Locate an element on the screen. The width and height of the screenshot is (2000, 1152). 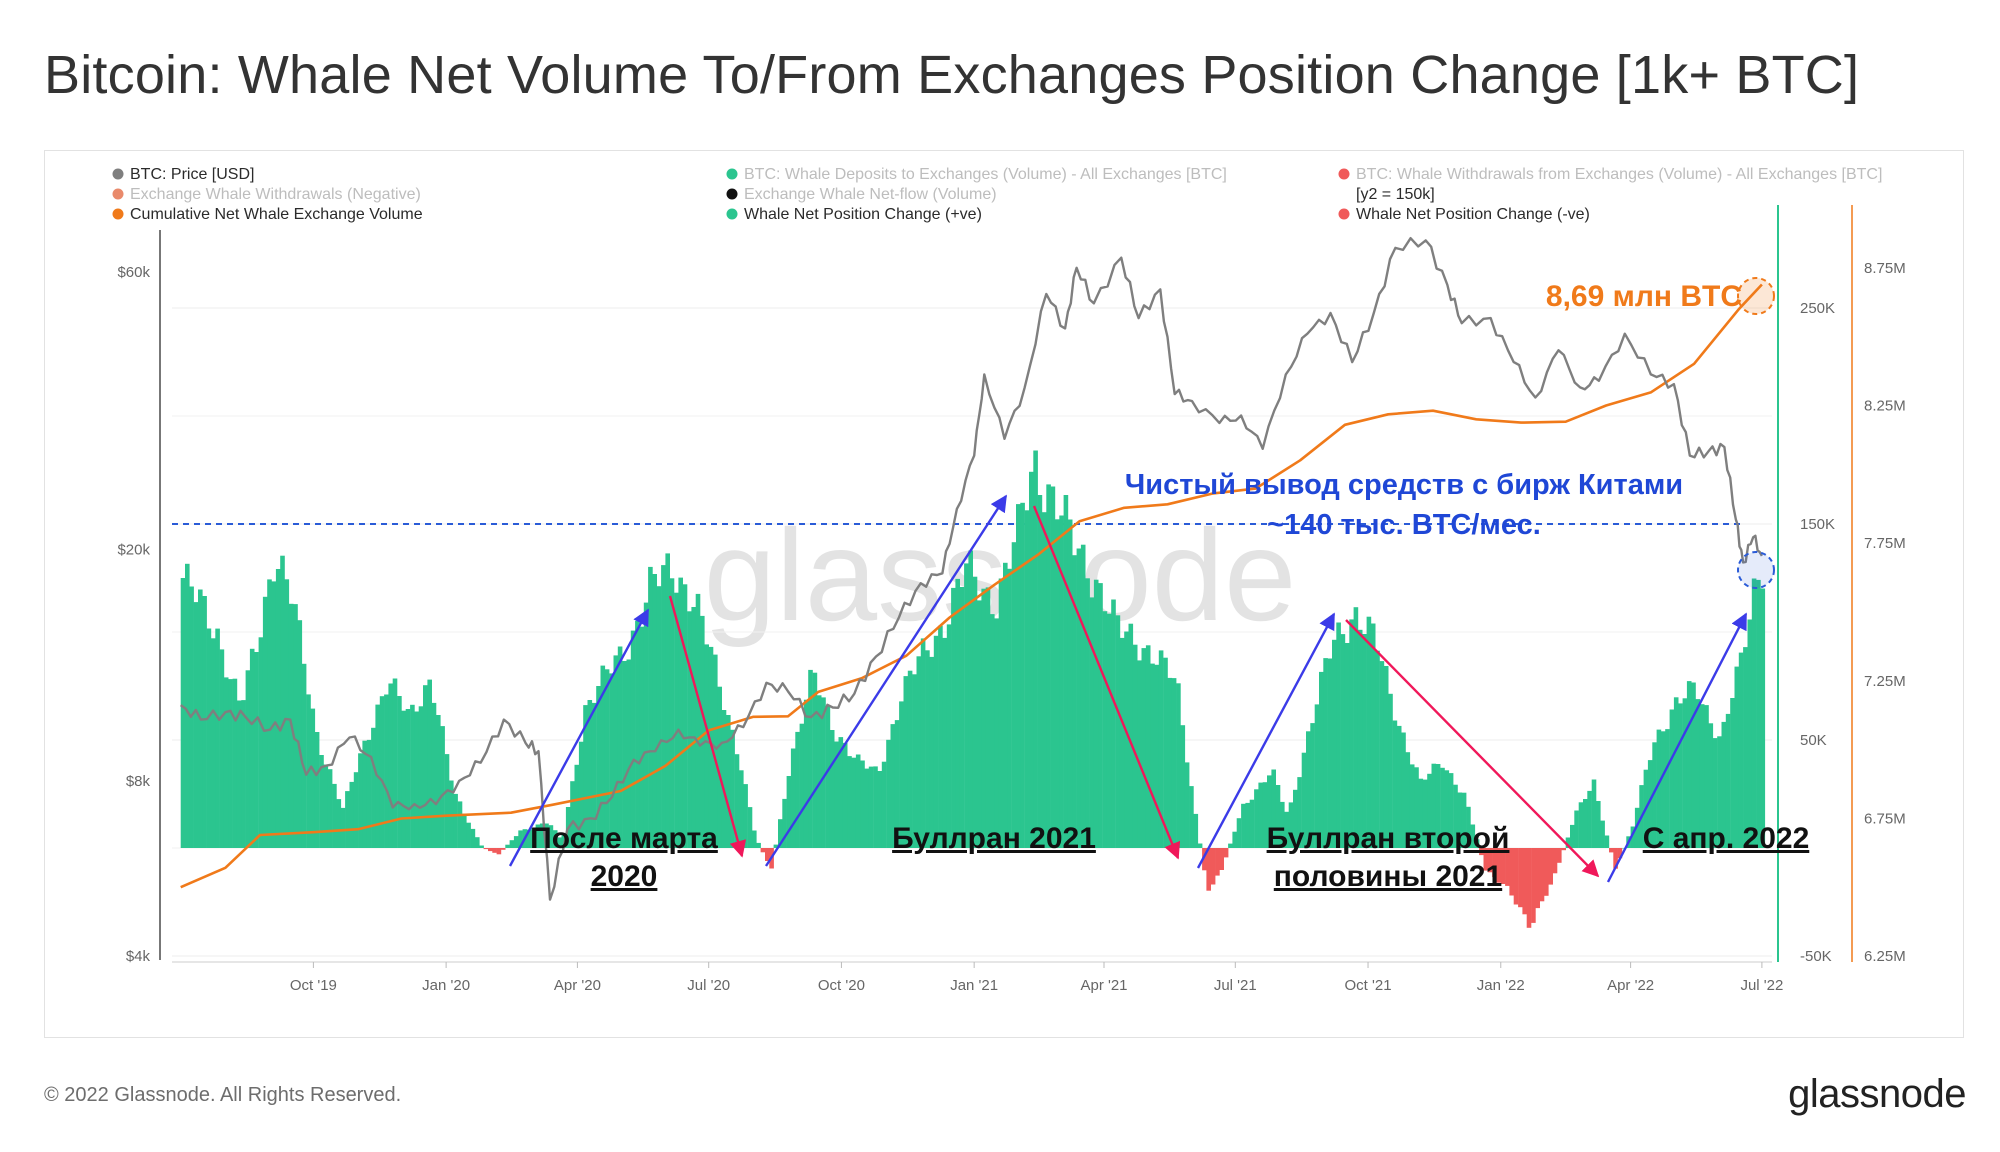
x-tick-label: Oct '21 is located at coordinates (1368, 985).